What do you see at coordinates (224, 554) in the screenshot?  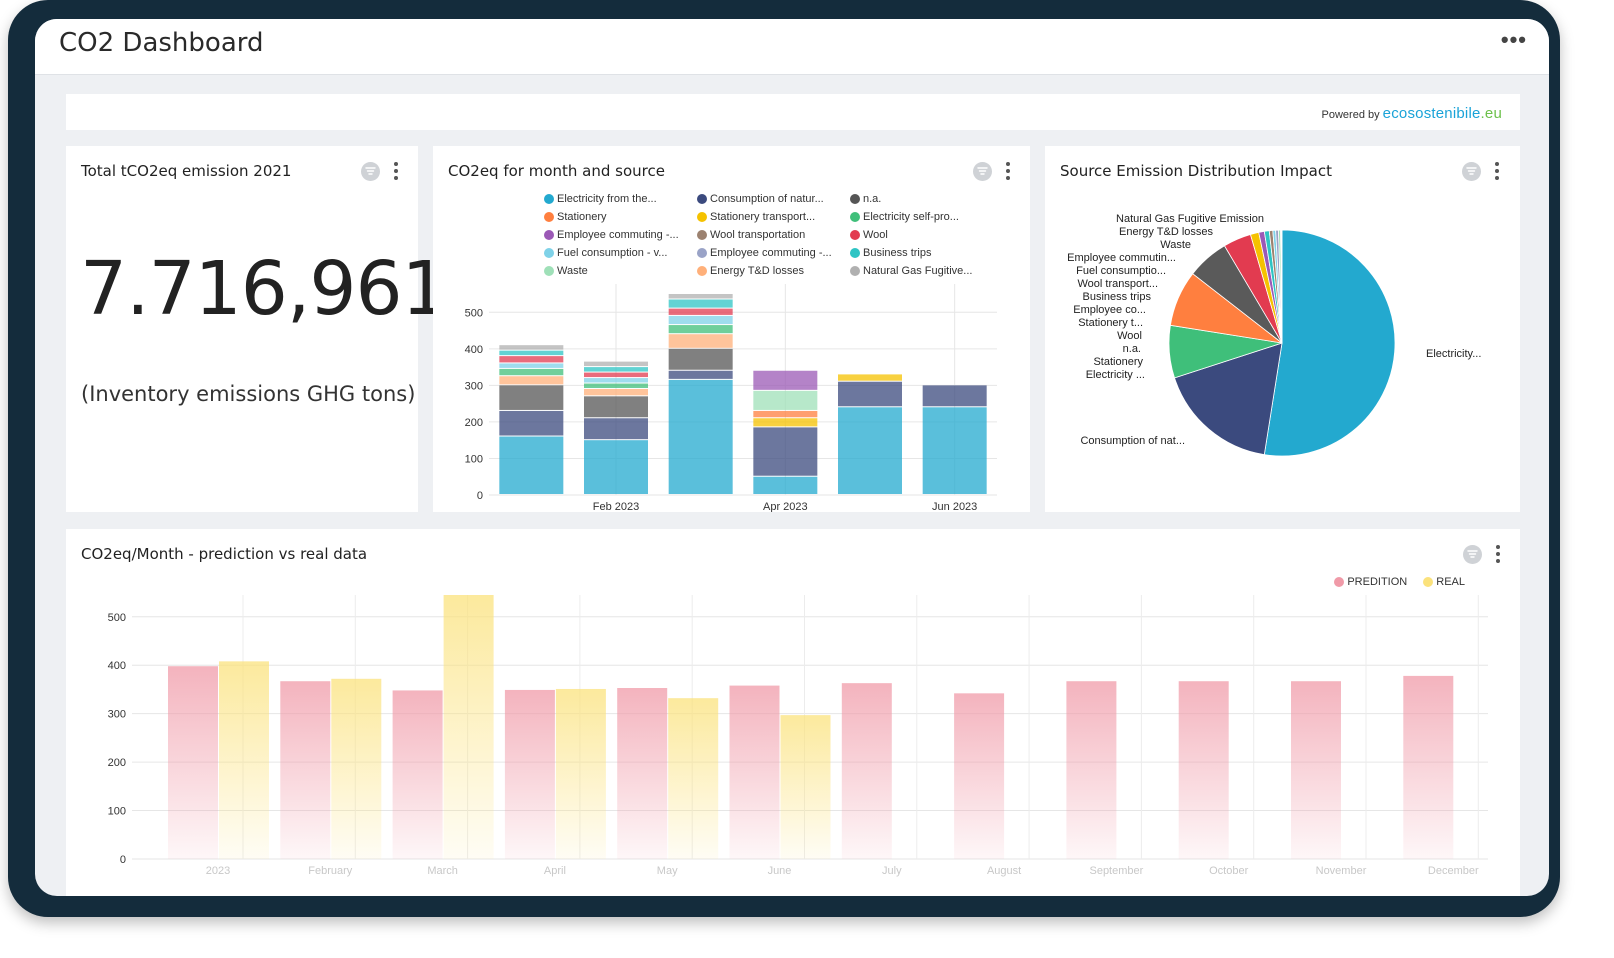 I see `prediction-chart-title: CO2eq/Month - prediction vs real data` at bounding box center [224, 554].